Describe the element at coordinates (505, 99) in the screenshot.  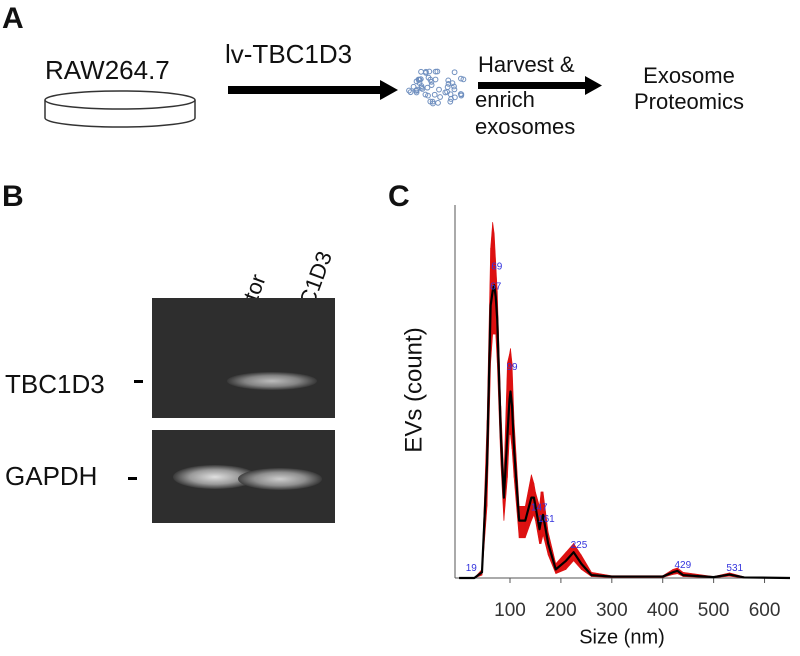
I see `step-text: enrich` at that location.